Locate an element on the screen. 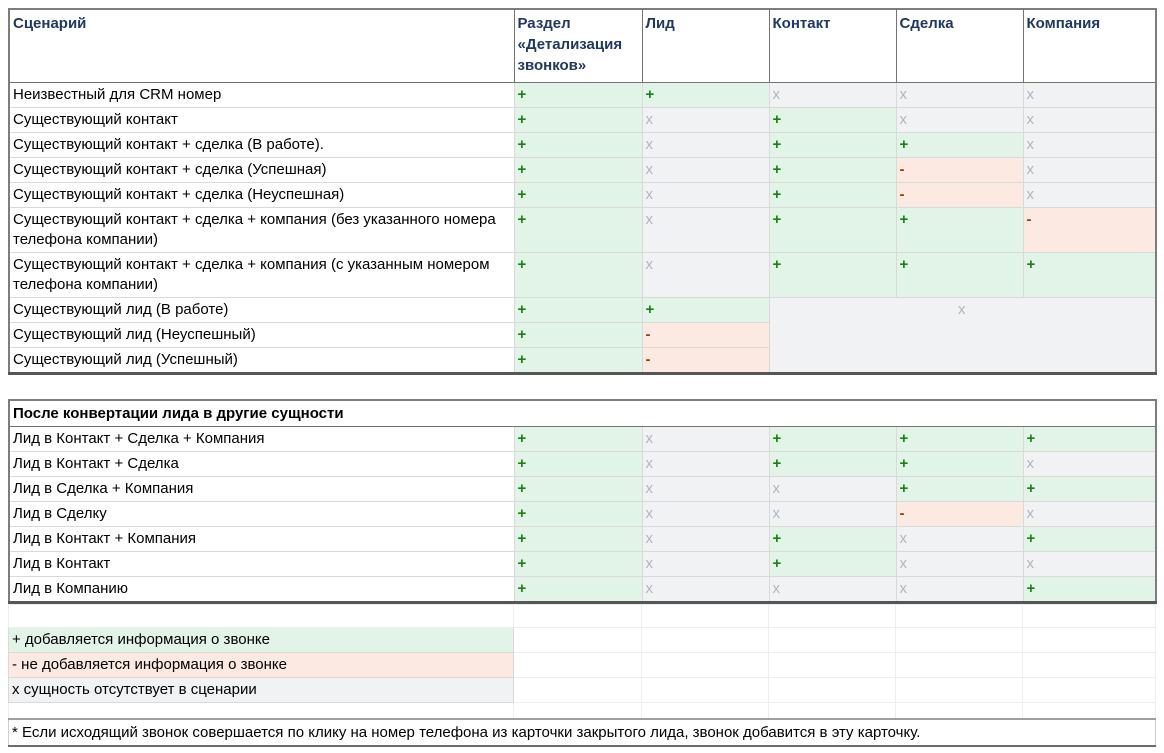 Image resolution: width=1164 pixels, height=753 pixels. legend-item-gray: х сущность отсутствует в сценарии is located at coordinates (261, 690).